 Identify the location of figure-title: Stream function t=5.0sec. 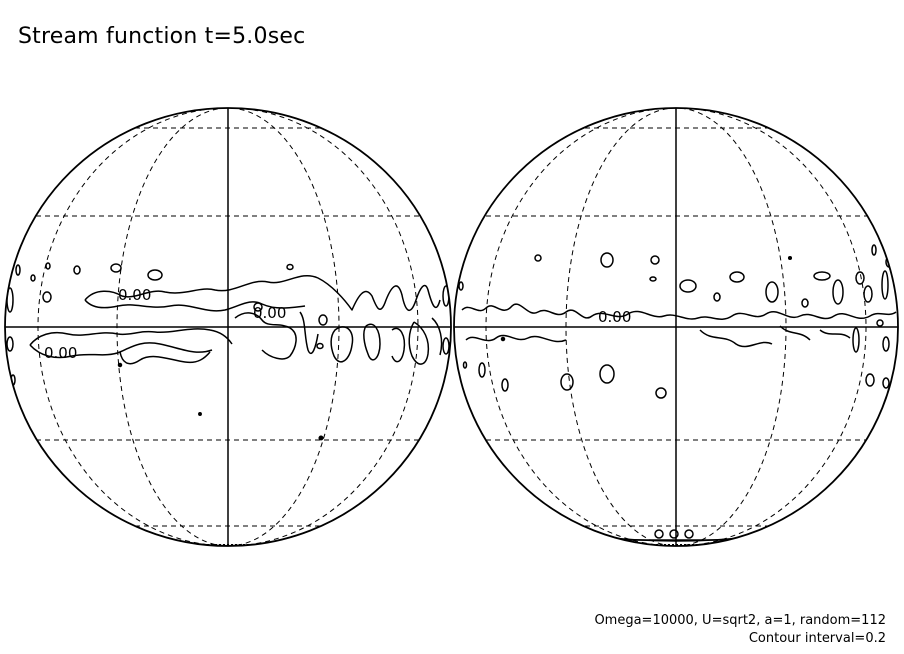
(162, 36).